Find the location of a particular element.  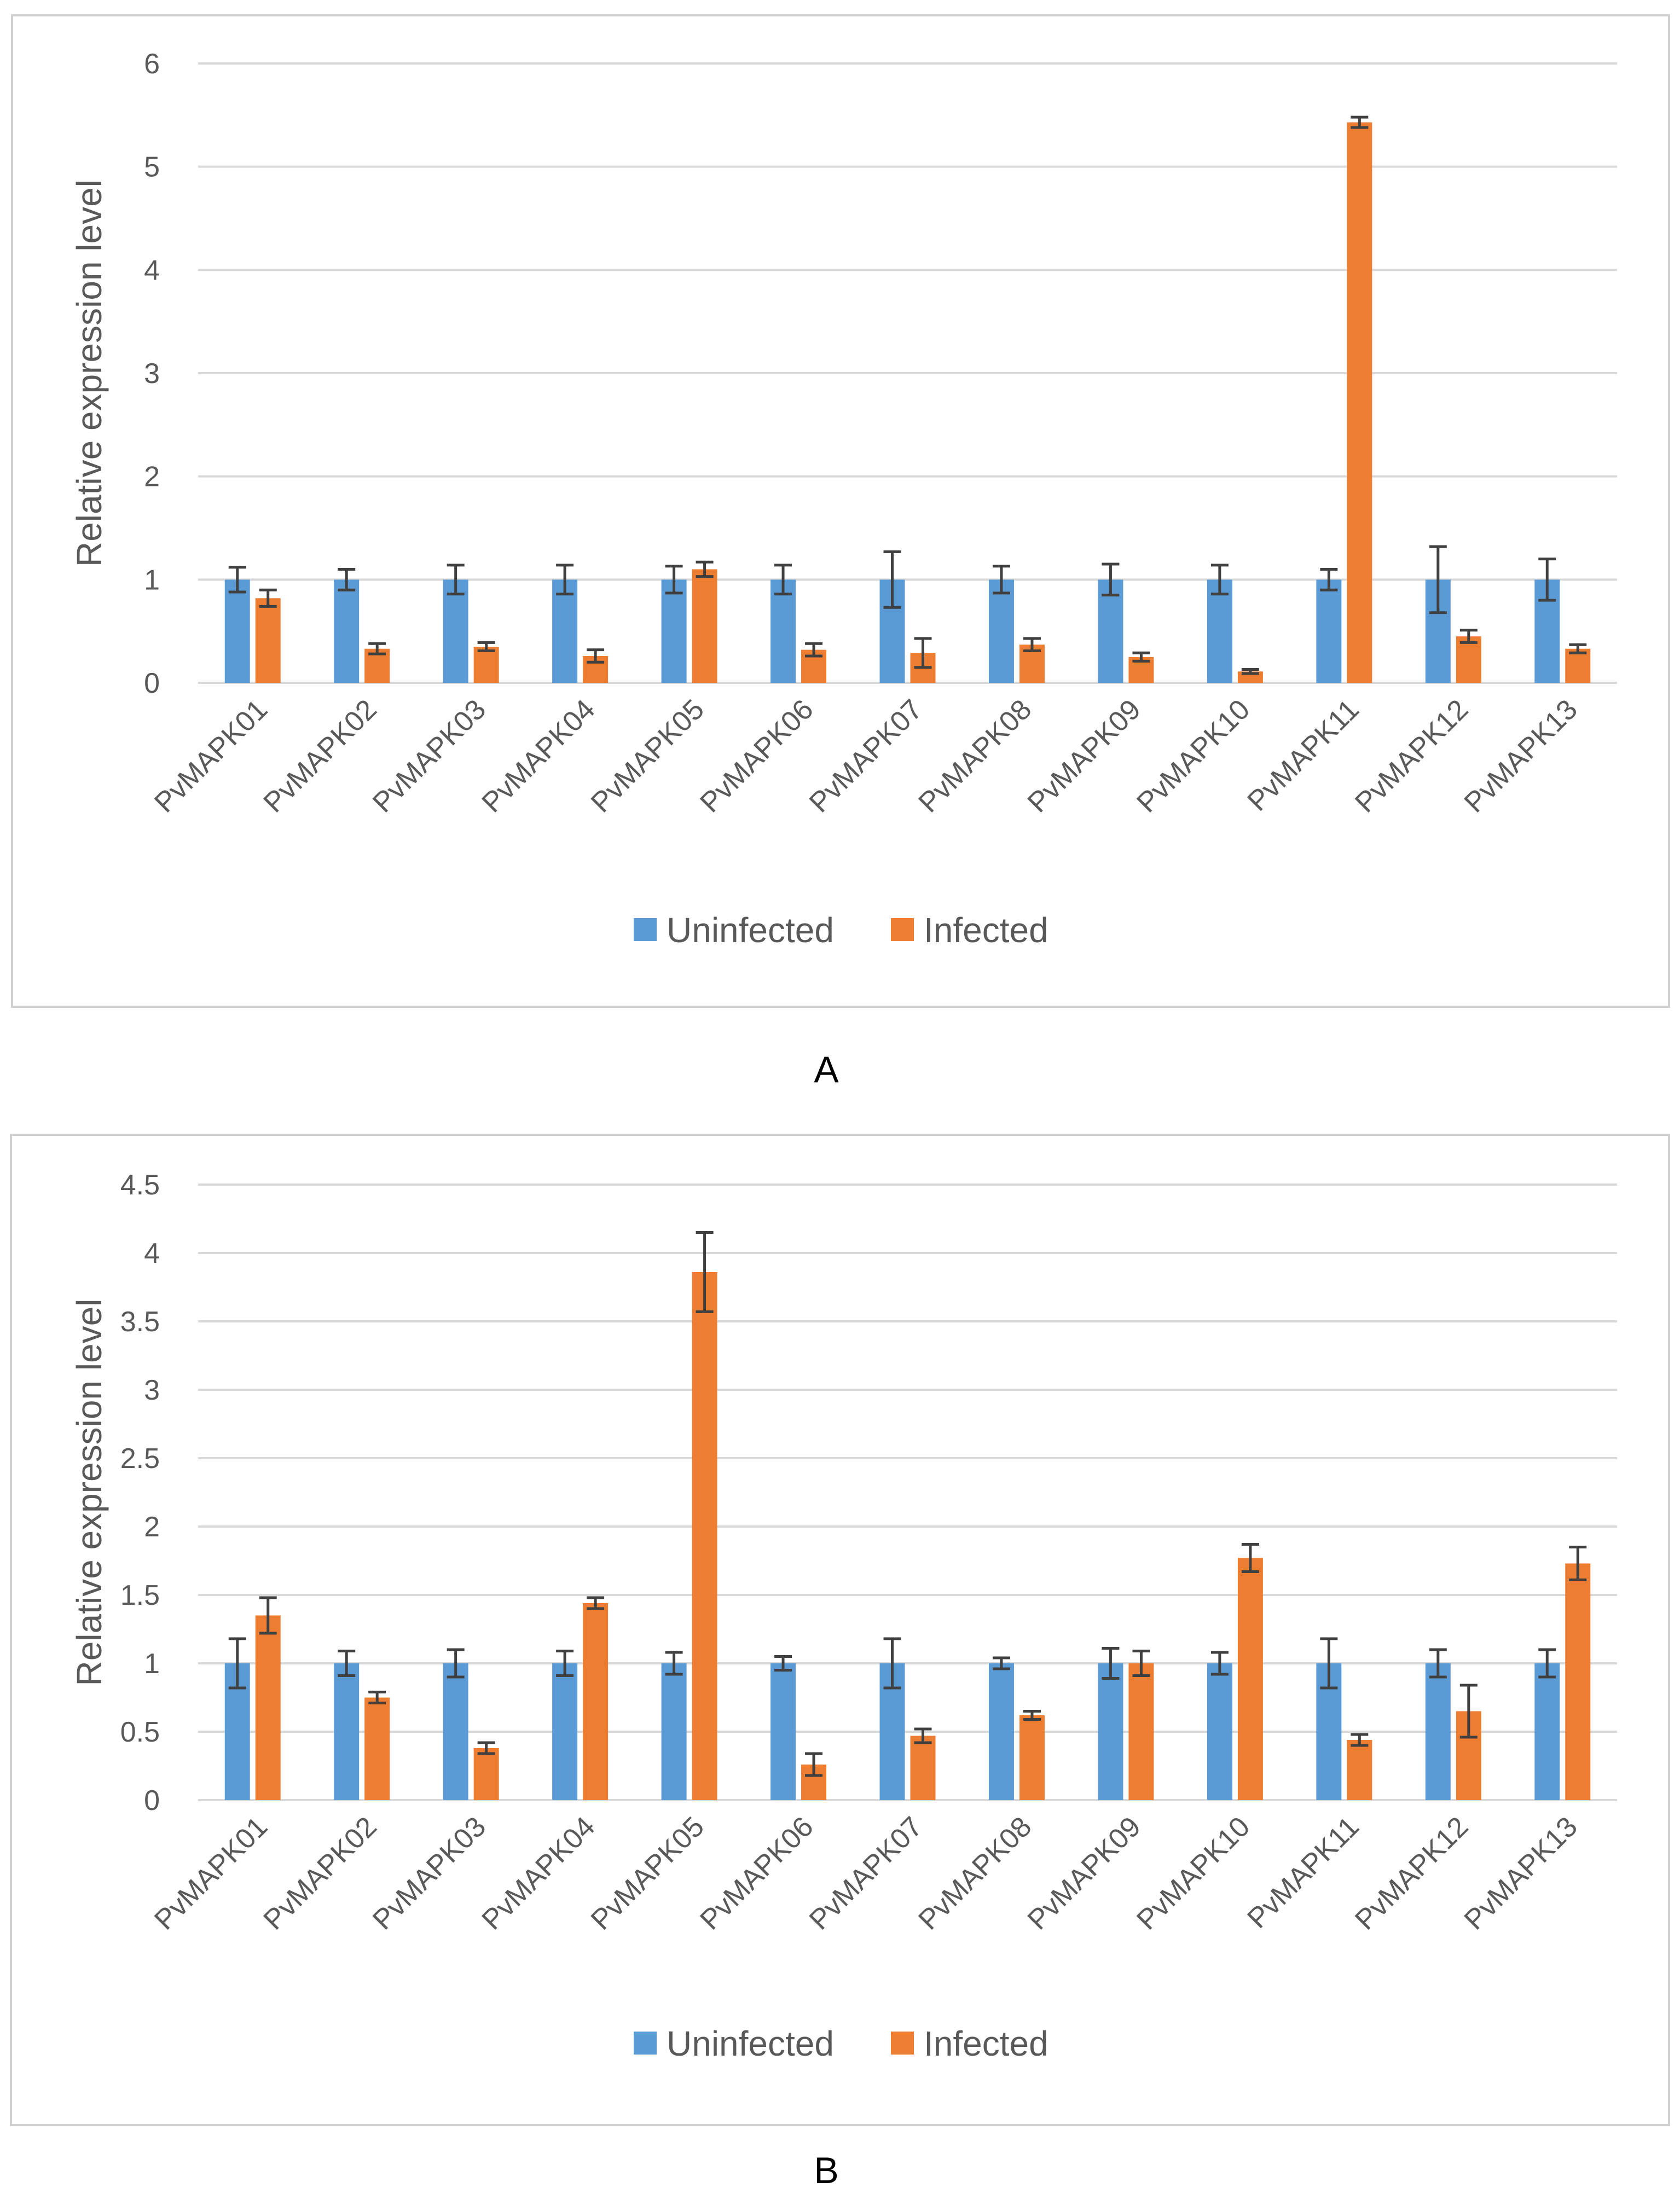

chart-b-y-tick-label: 2.5 is located at coordinates (140, 1459).